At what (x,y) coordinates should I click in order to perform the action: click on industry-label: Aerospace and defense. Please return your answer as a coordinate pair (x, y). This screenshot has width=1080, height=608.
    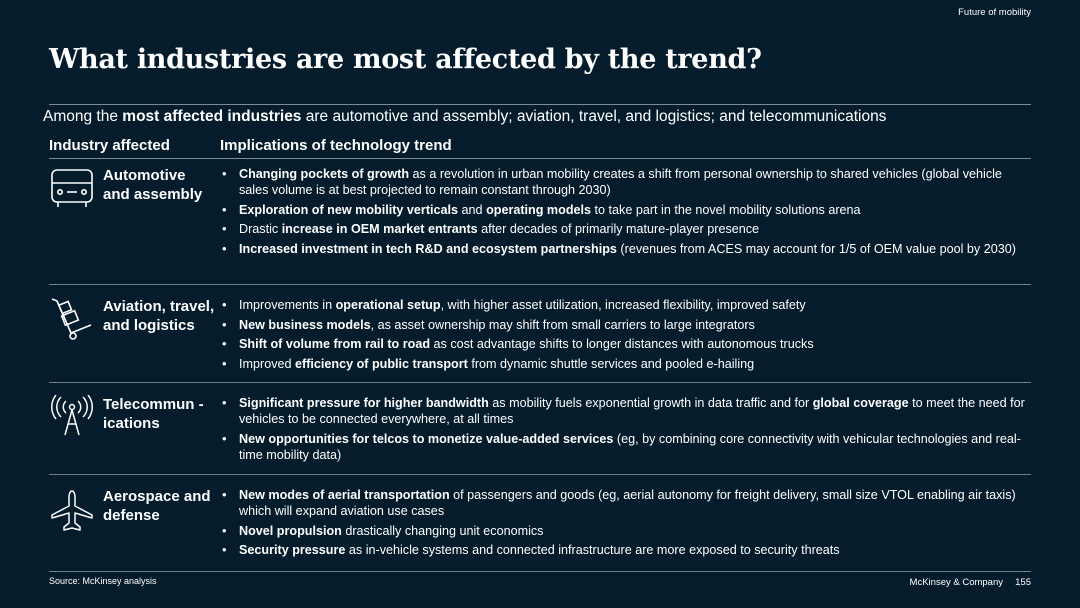
    Looking at the image, I should click on (157, 506).